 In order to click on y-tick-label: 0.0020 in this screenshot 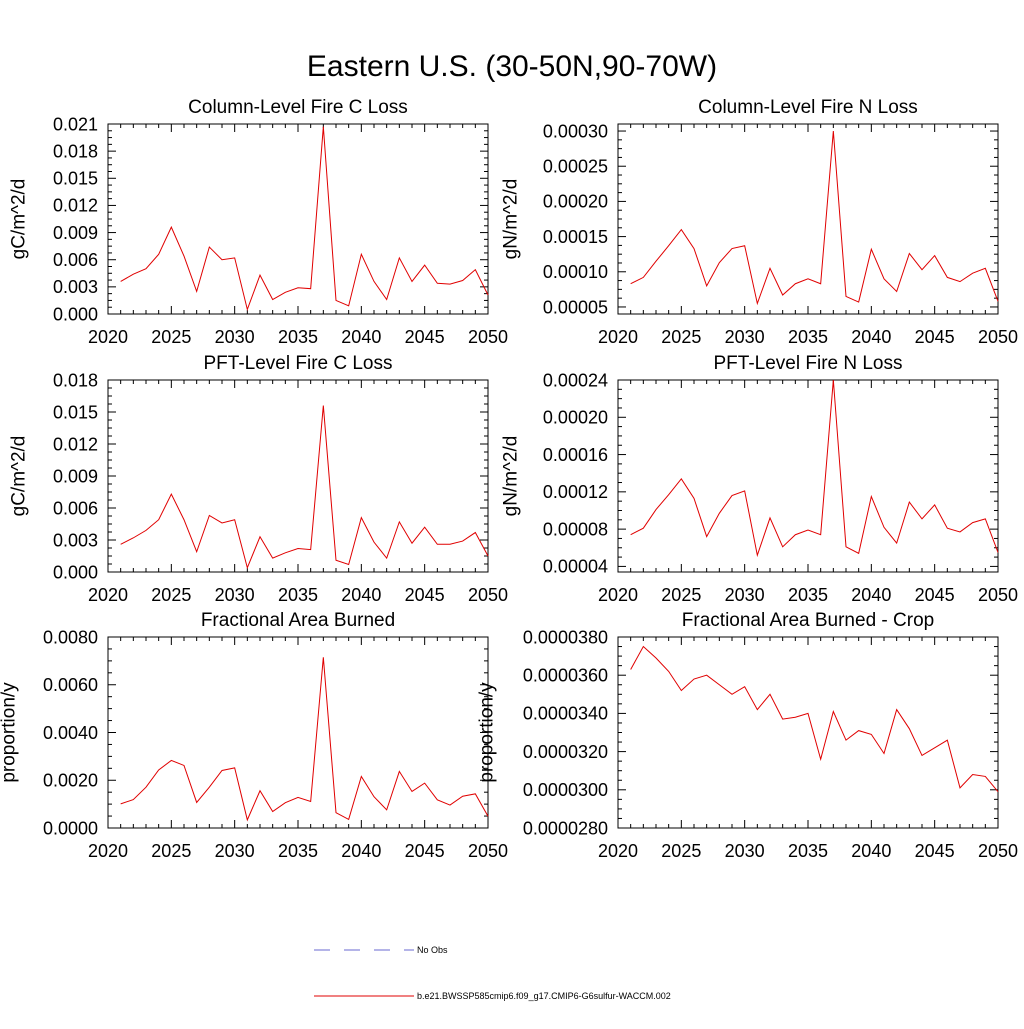, I will do `click(70, 781)`.